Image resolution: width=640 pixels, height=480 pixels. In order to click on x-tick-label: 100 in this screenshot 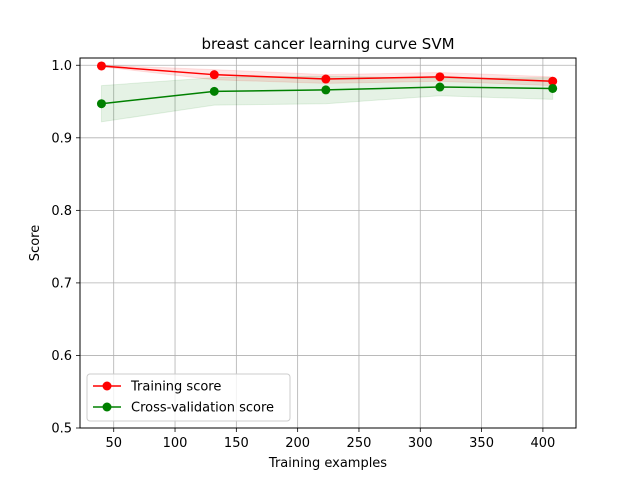, I will do `click(175, 443)`.